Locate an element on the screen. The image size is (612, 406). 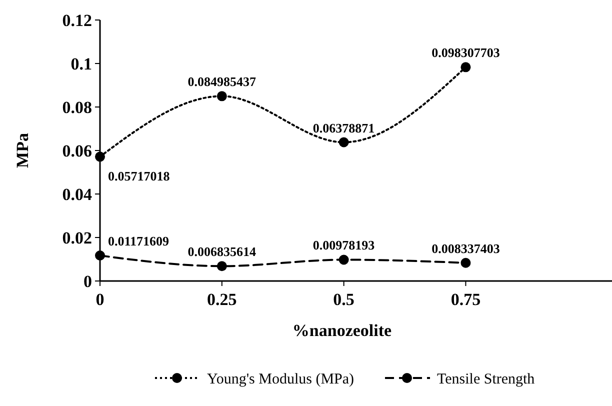
y-tick-label: 0.1 is located at coordinates (81, 64).